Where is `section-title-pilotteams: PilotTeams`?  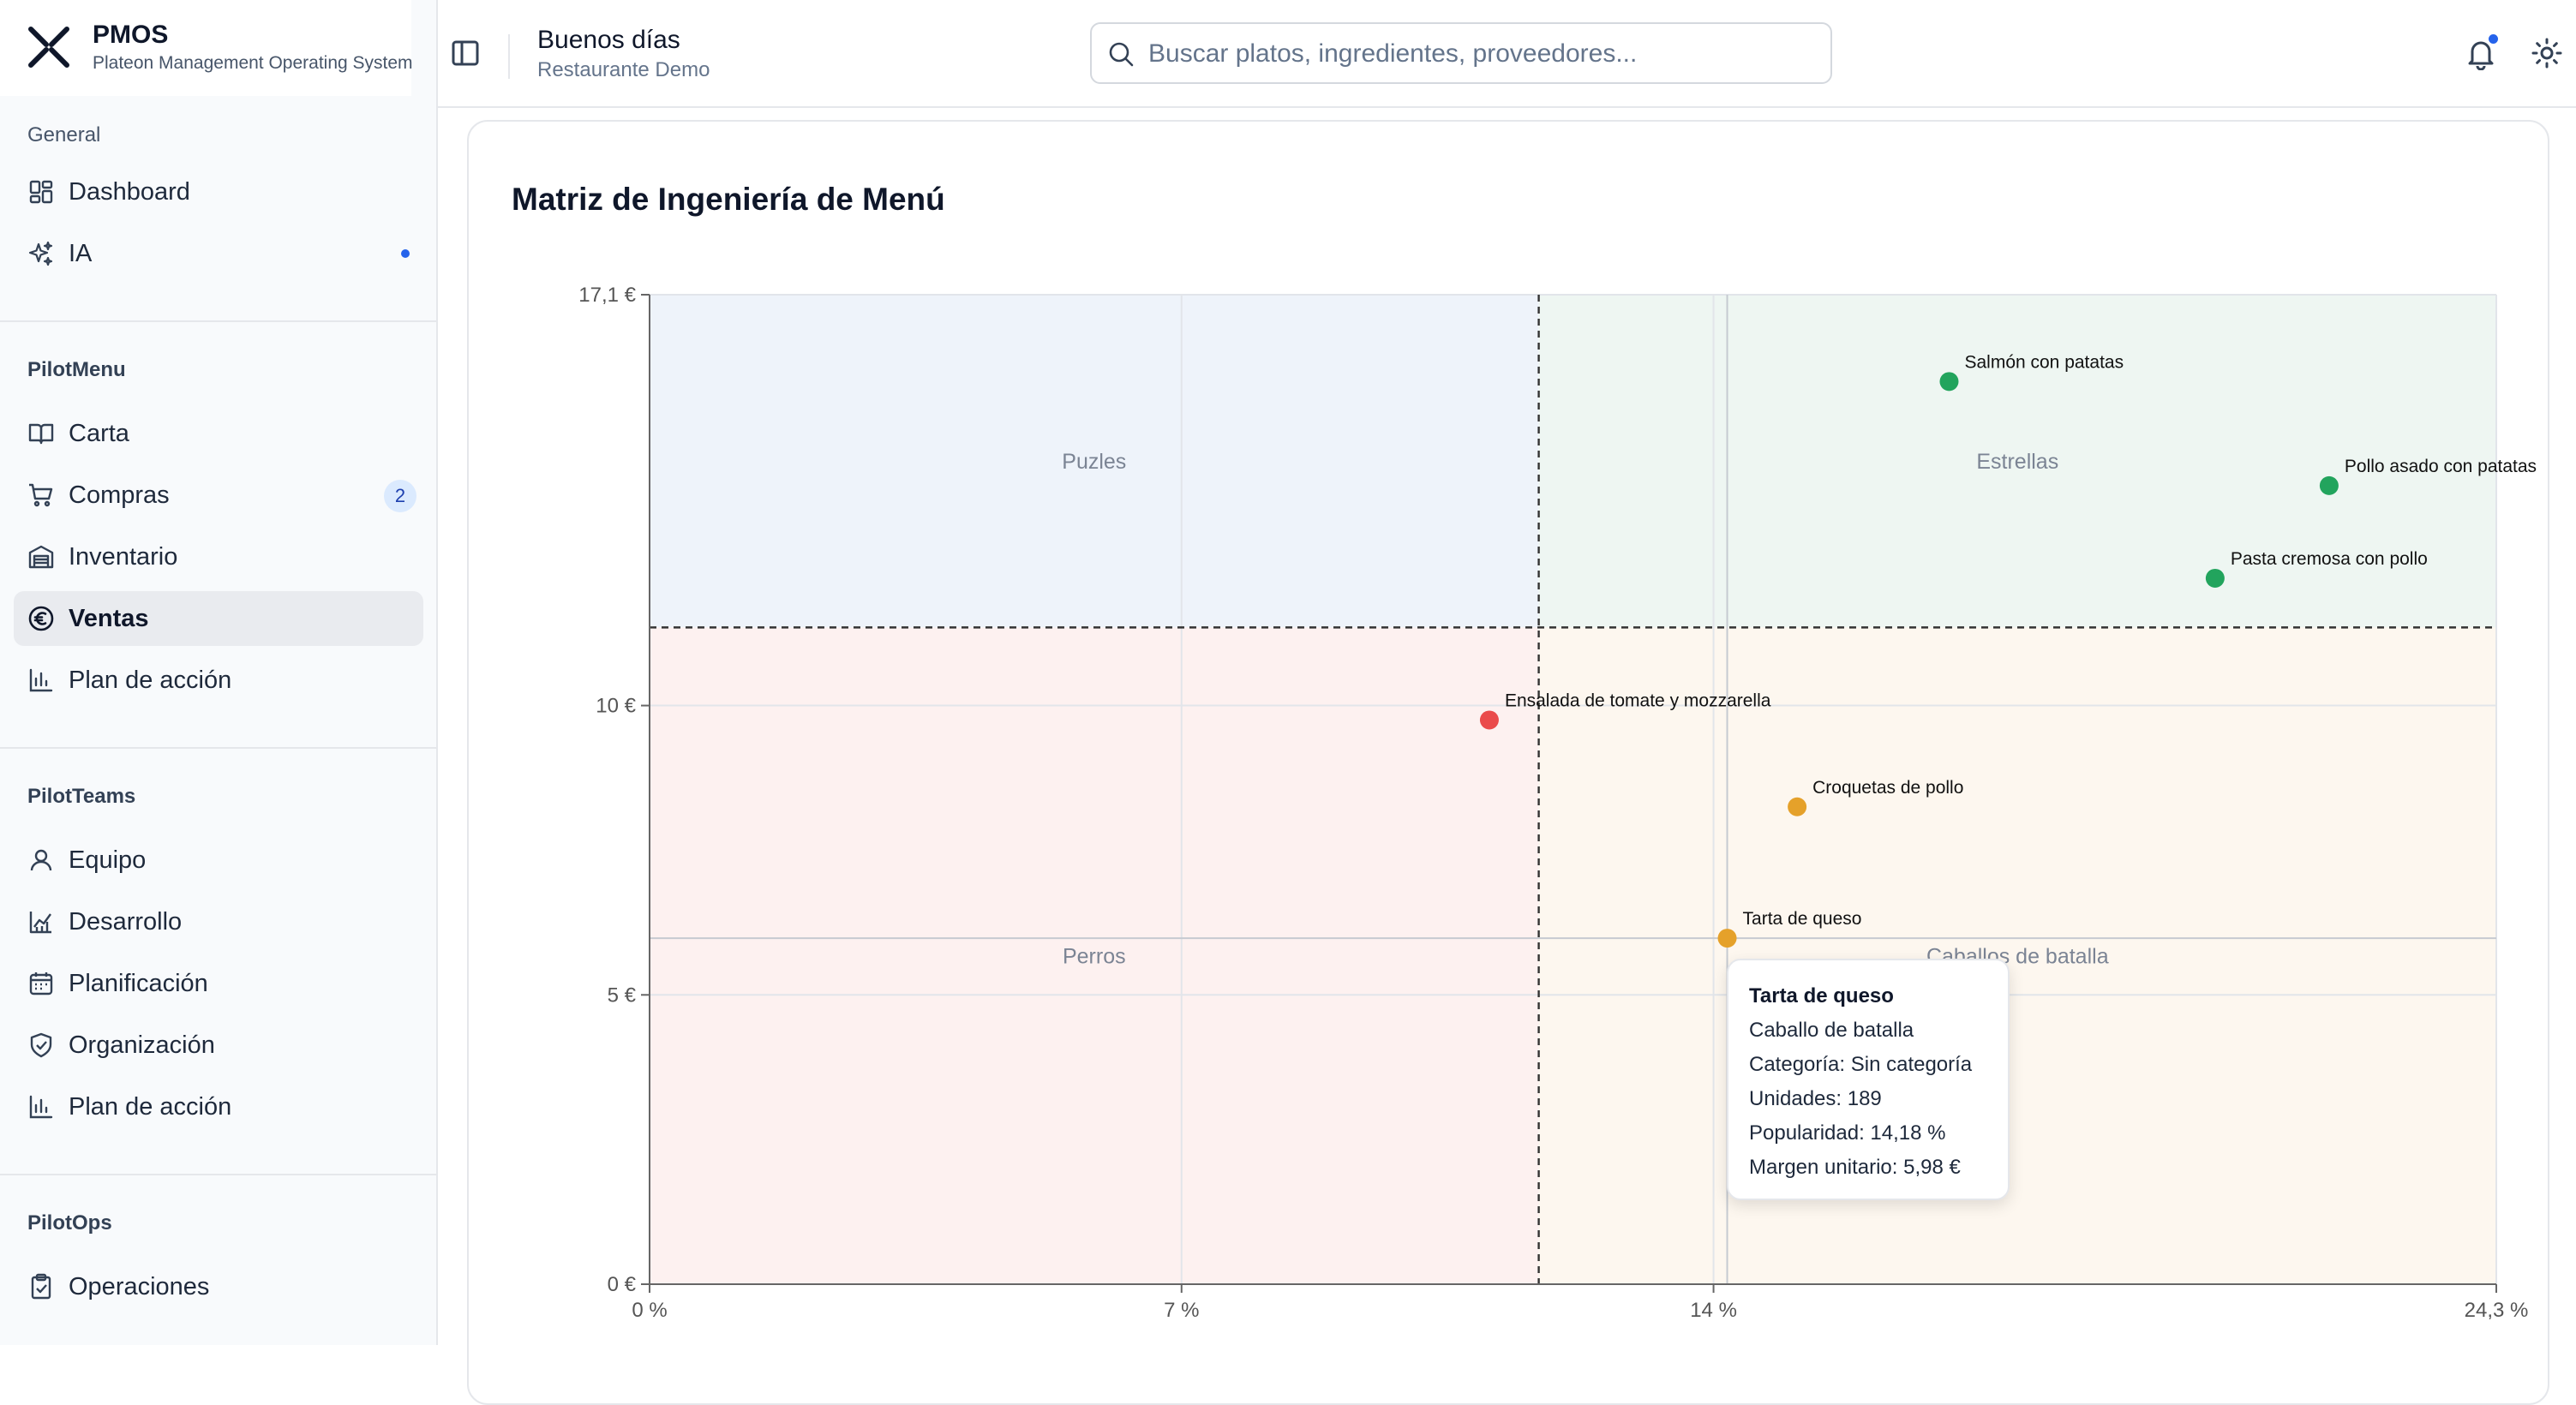
section-title-pilotteams: PilotTeams is located at coordinates (81, 796).